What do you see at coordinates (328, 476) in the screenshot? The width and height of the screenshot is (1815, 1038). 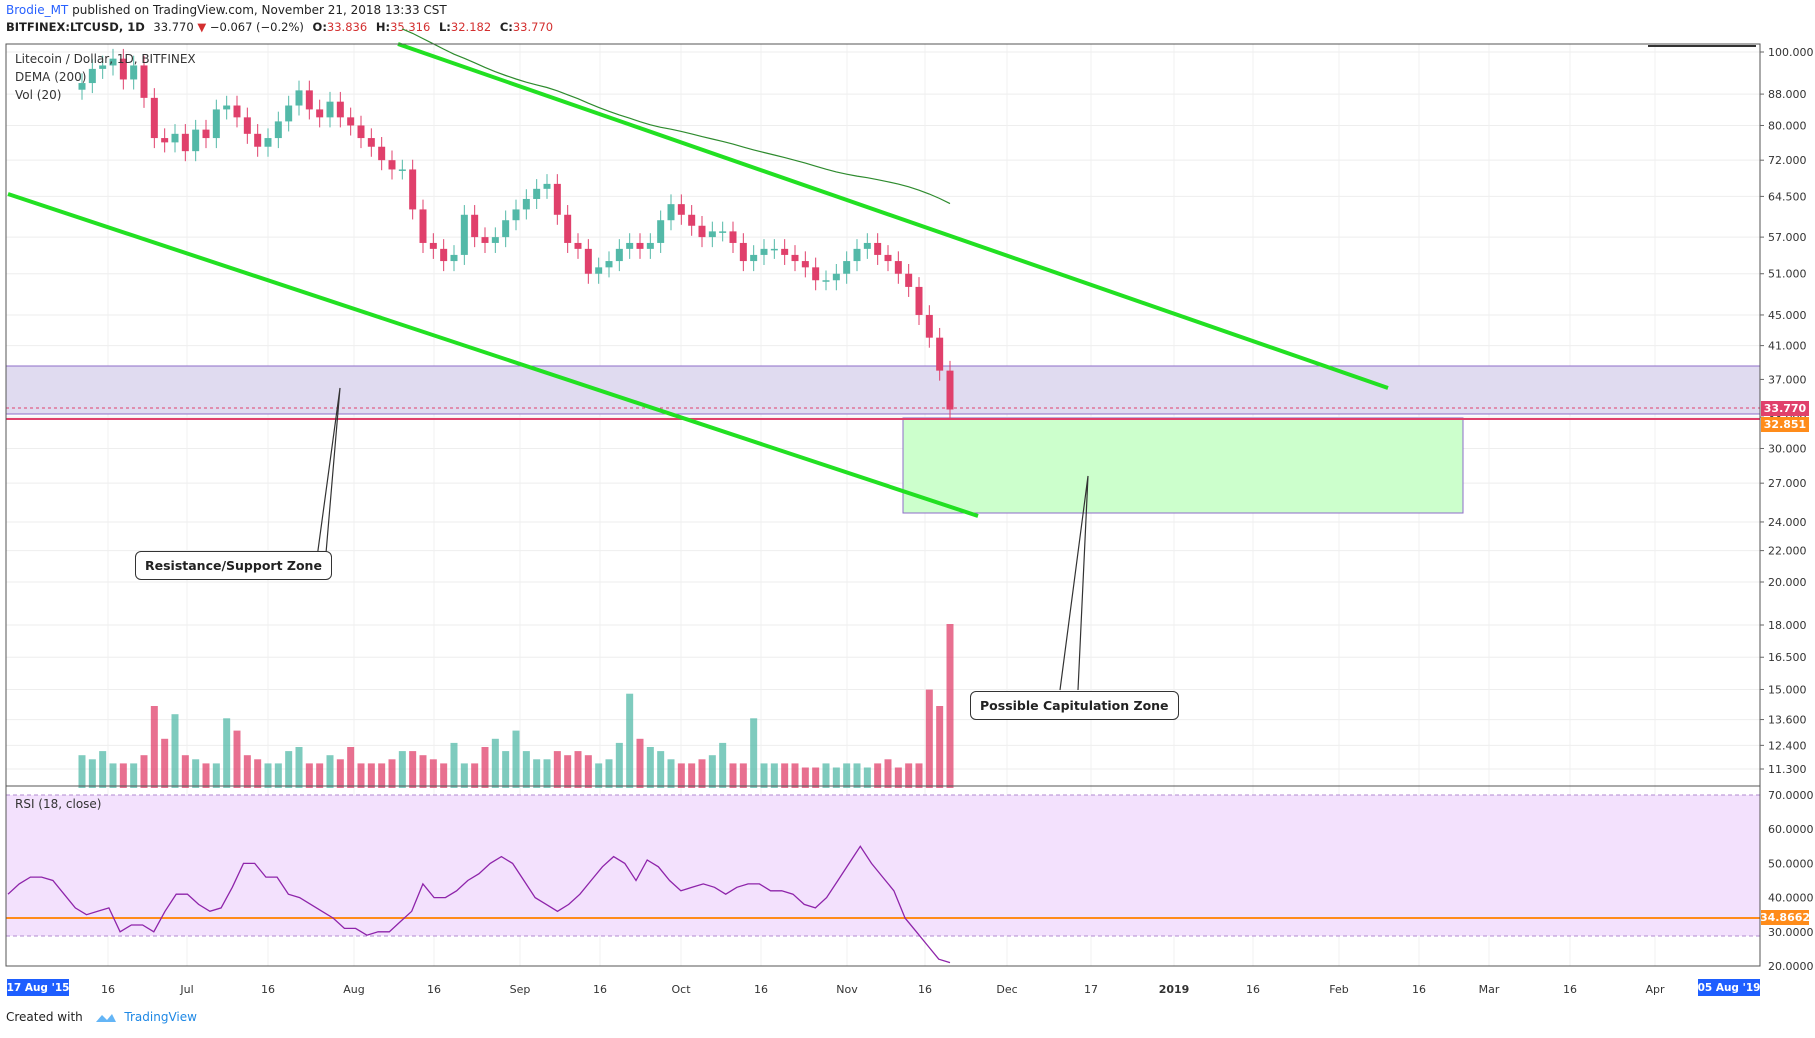 I see `resistance-pointer` at bounding box center [328, 476].